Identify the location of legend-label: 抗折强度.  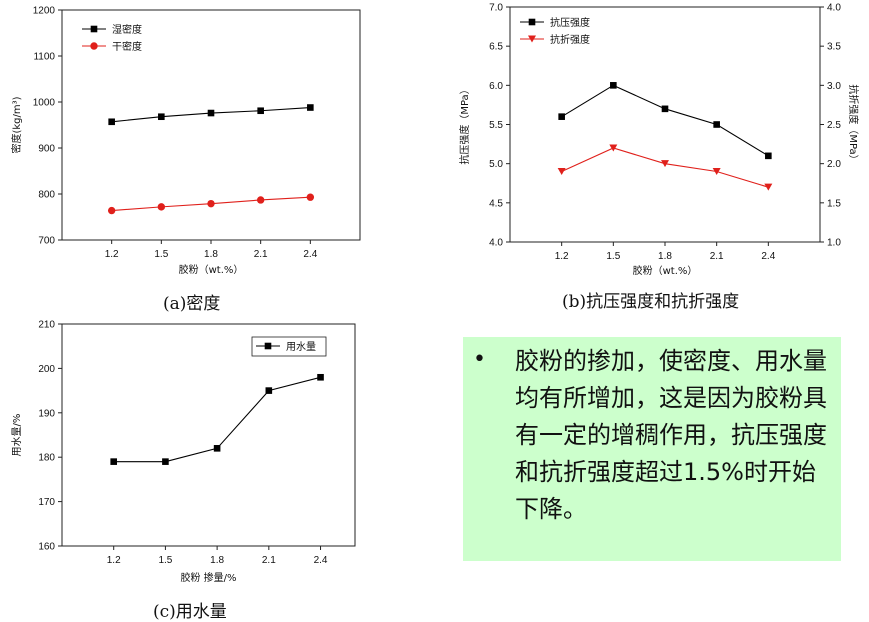
(570, 39).